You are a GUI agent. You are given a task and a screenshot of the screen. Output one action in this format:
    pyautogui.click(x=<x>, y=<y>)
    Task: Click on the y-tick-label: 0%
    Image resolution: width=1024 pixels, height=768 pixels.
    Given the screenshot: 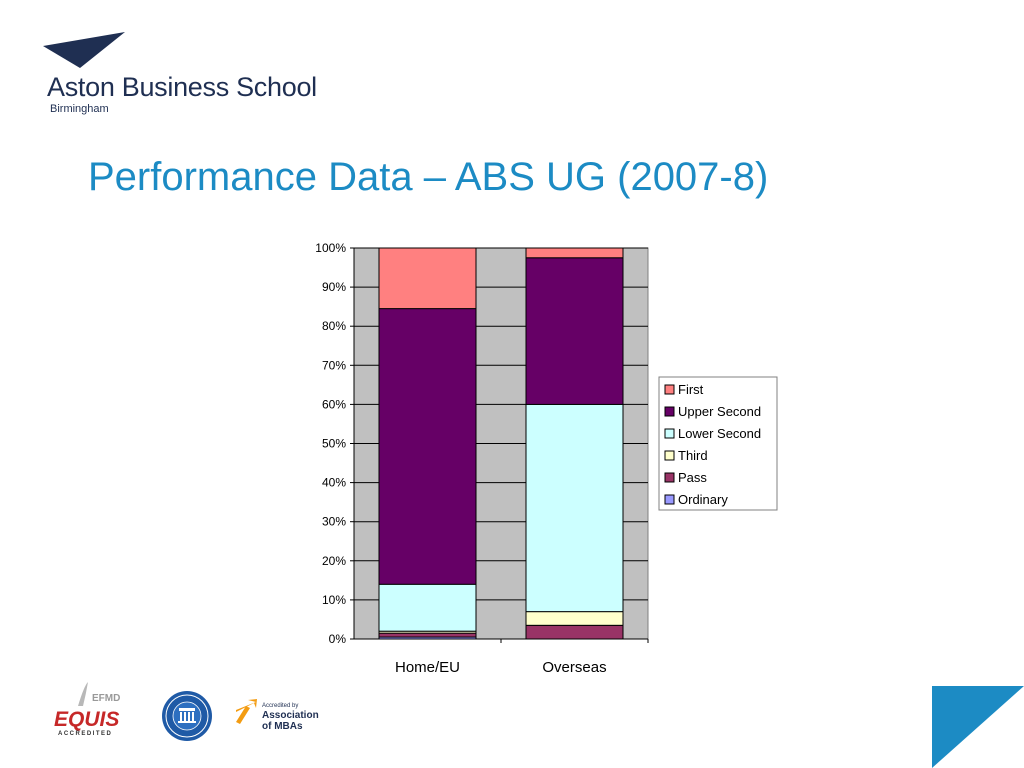 What is the action you would take?
    pyautogui.click(x=338, y=639)
    